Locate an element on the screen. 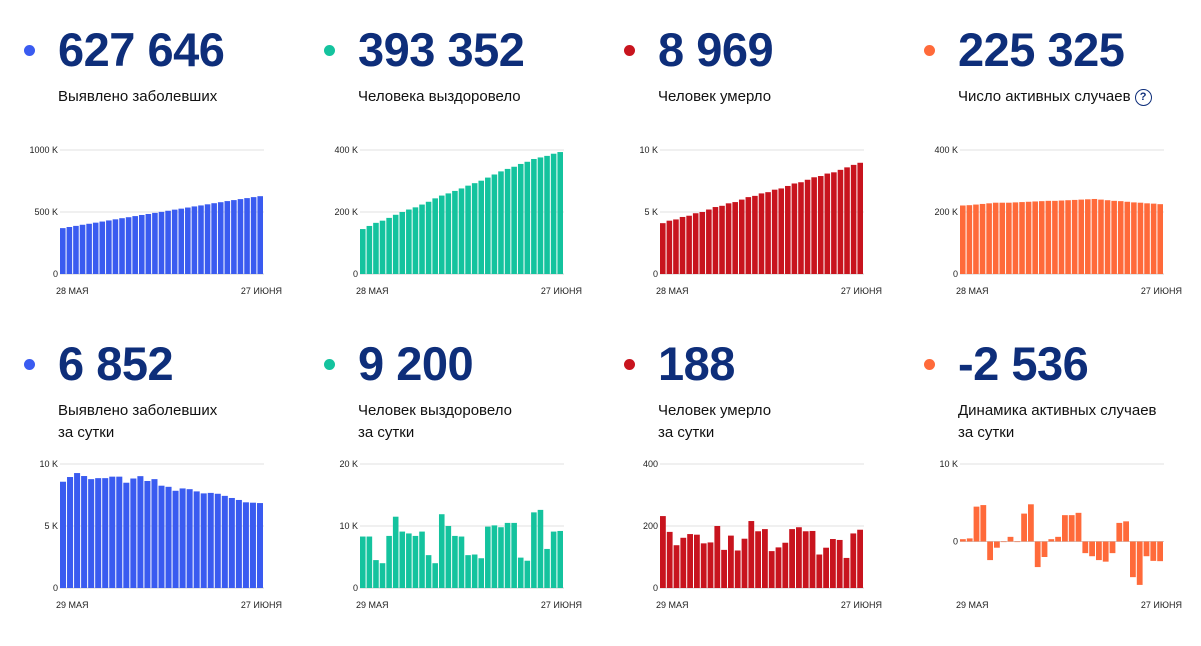 Image resolution: width=1201 pixels, height=646 pixels. x-tick-label-start: 29 МАЯ is located at coordinates (372, 605).